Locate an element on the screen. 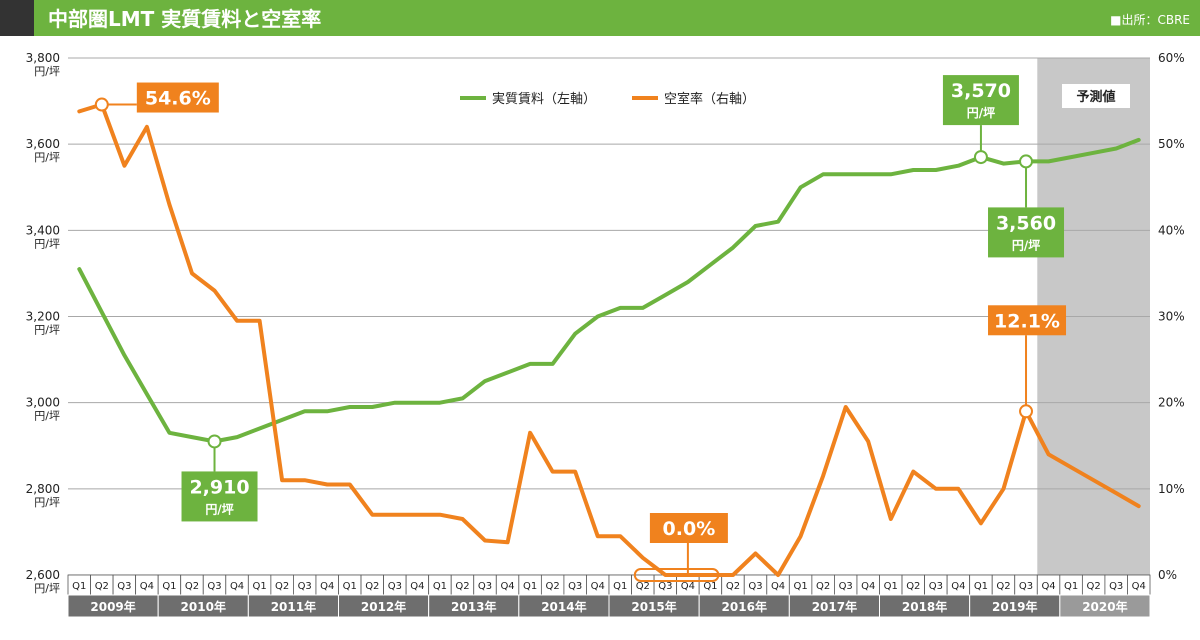 The image size is (1200, 640). right-tick-label: 20% is located at coordinates (1171, 403).